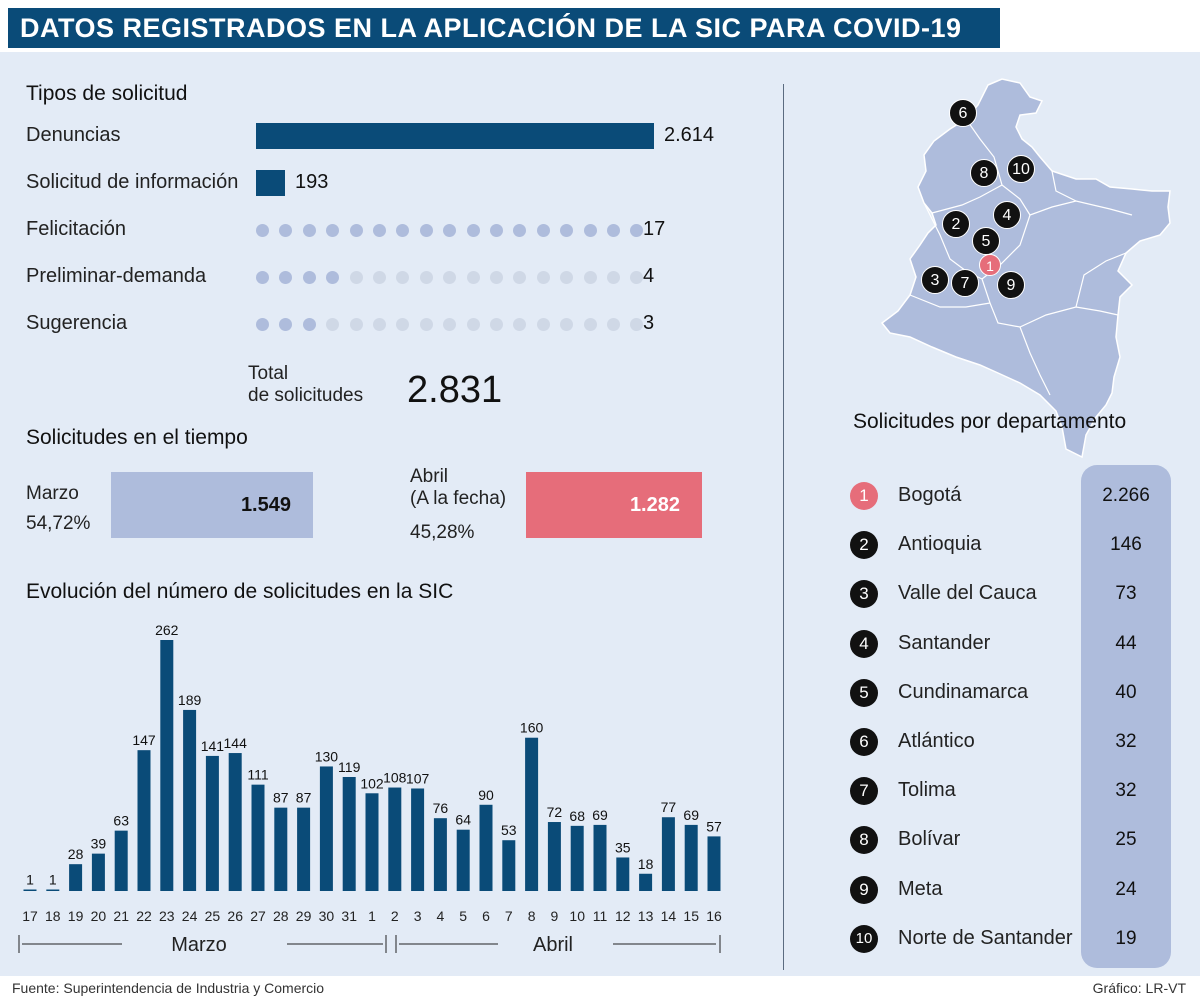 This screenshot has height=1006, width=1200. What do you see at coordinates (689, 135) in the screenshot?
I see `request-type-value: 2.614` at bounding box center [689, 135].